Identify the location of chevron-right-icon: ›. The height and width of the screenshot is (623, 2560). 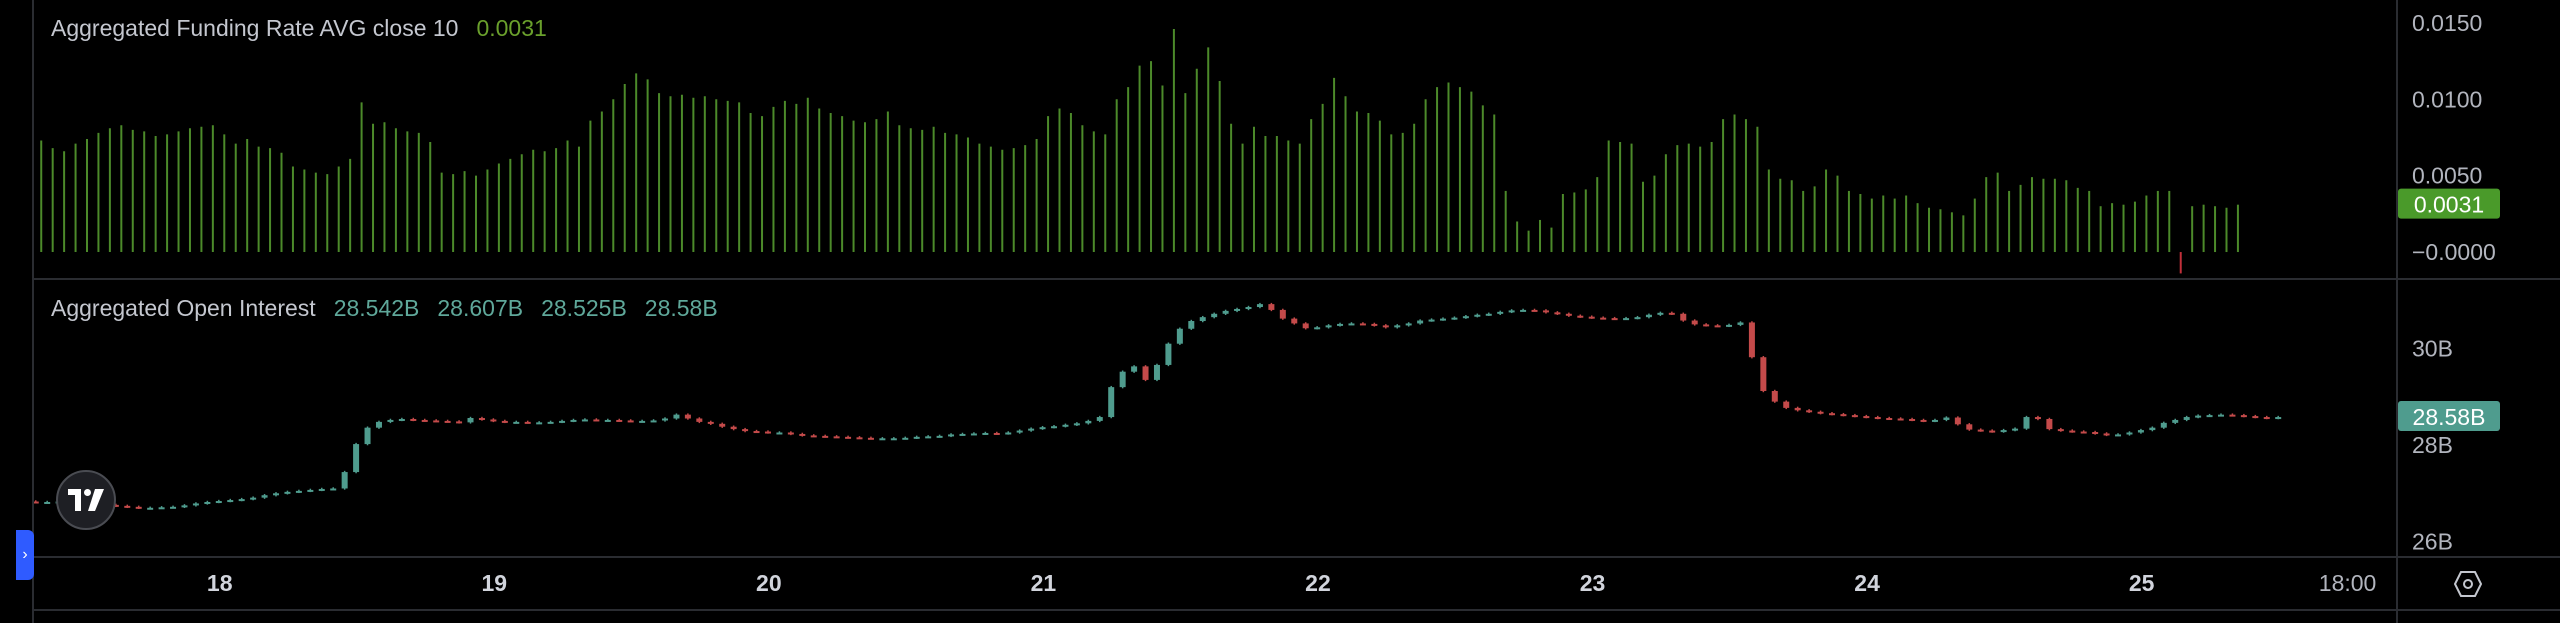
(25, 555).